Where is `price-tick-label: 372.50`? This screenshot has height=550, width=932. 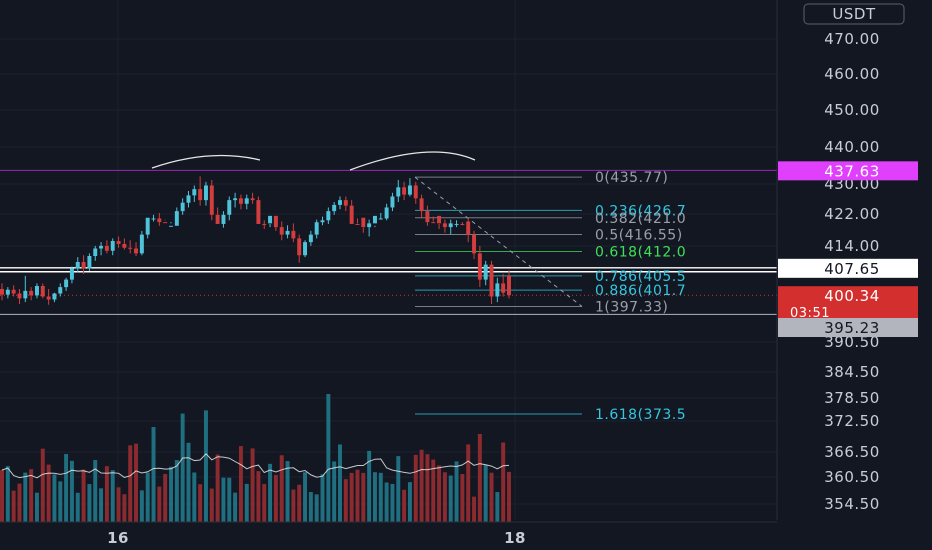 price-tick-label: 372.50 is located at coordinates (852, 421).